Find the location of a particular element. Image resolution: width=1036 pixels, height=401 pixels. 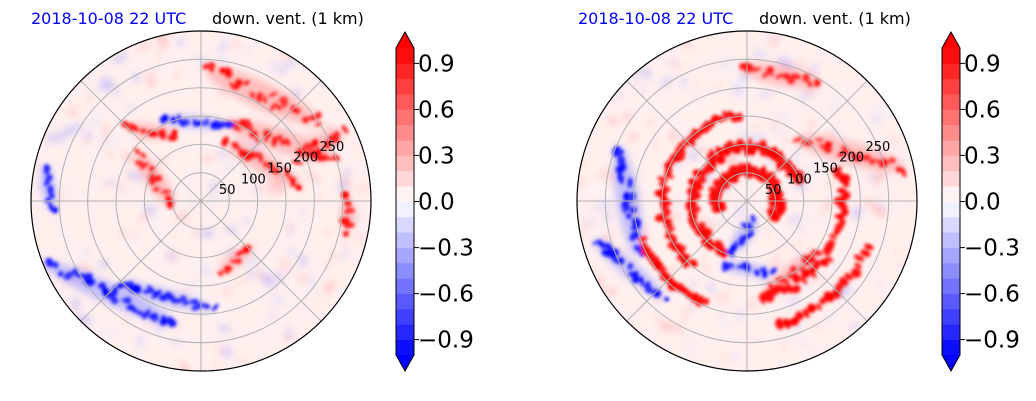

colorbar-tick-label: −0.3 is located at coordinates (446, 249).